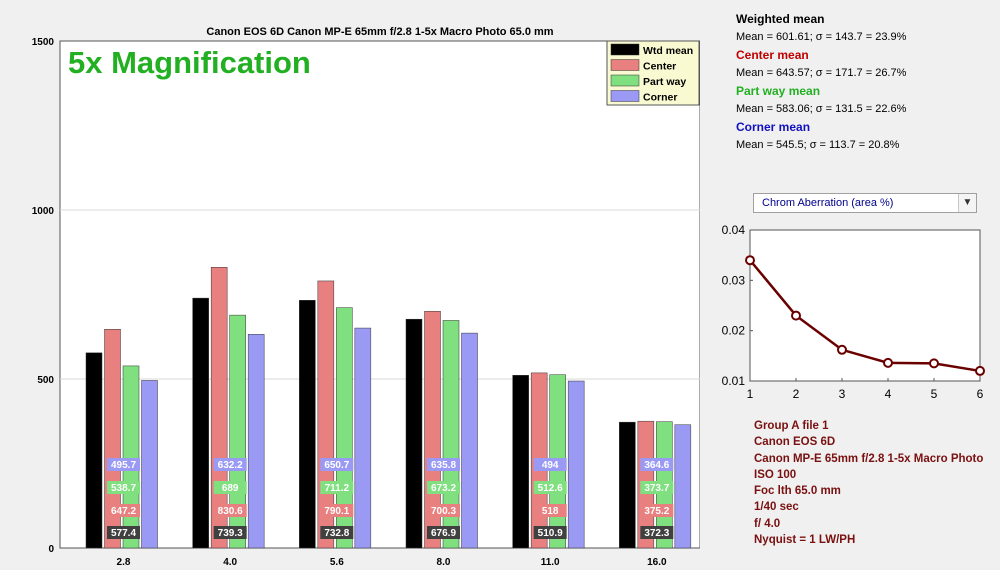  I want to click on legend-label: Center, so click(659, 67).